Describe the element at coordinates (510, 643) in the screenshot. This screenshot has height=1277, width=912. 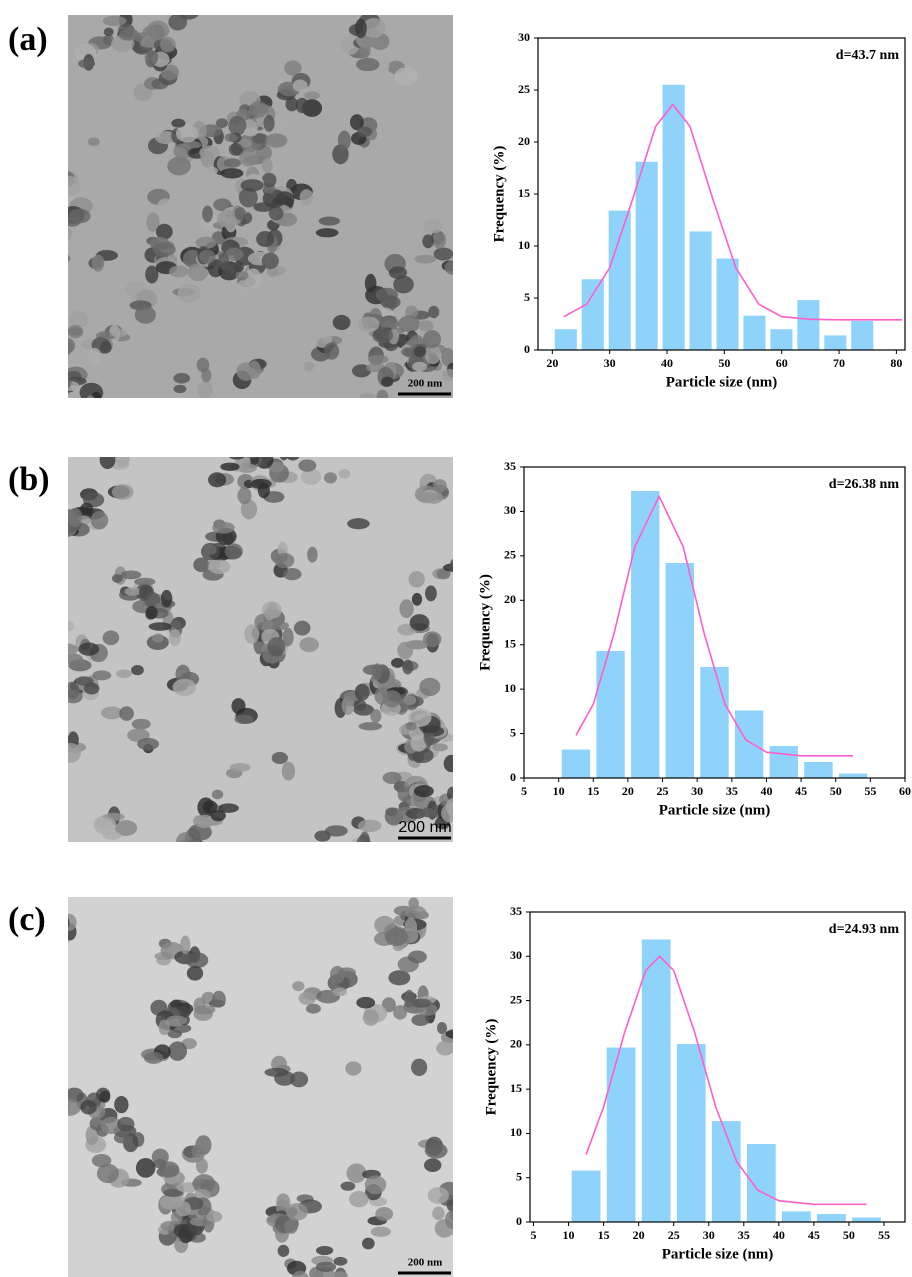
I see `y-tick-label: 15` at that location.